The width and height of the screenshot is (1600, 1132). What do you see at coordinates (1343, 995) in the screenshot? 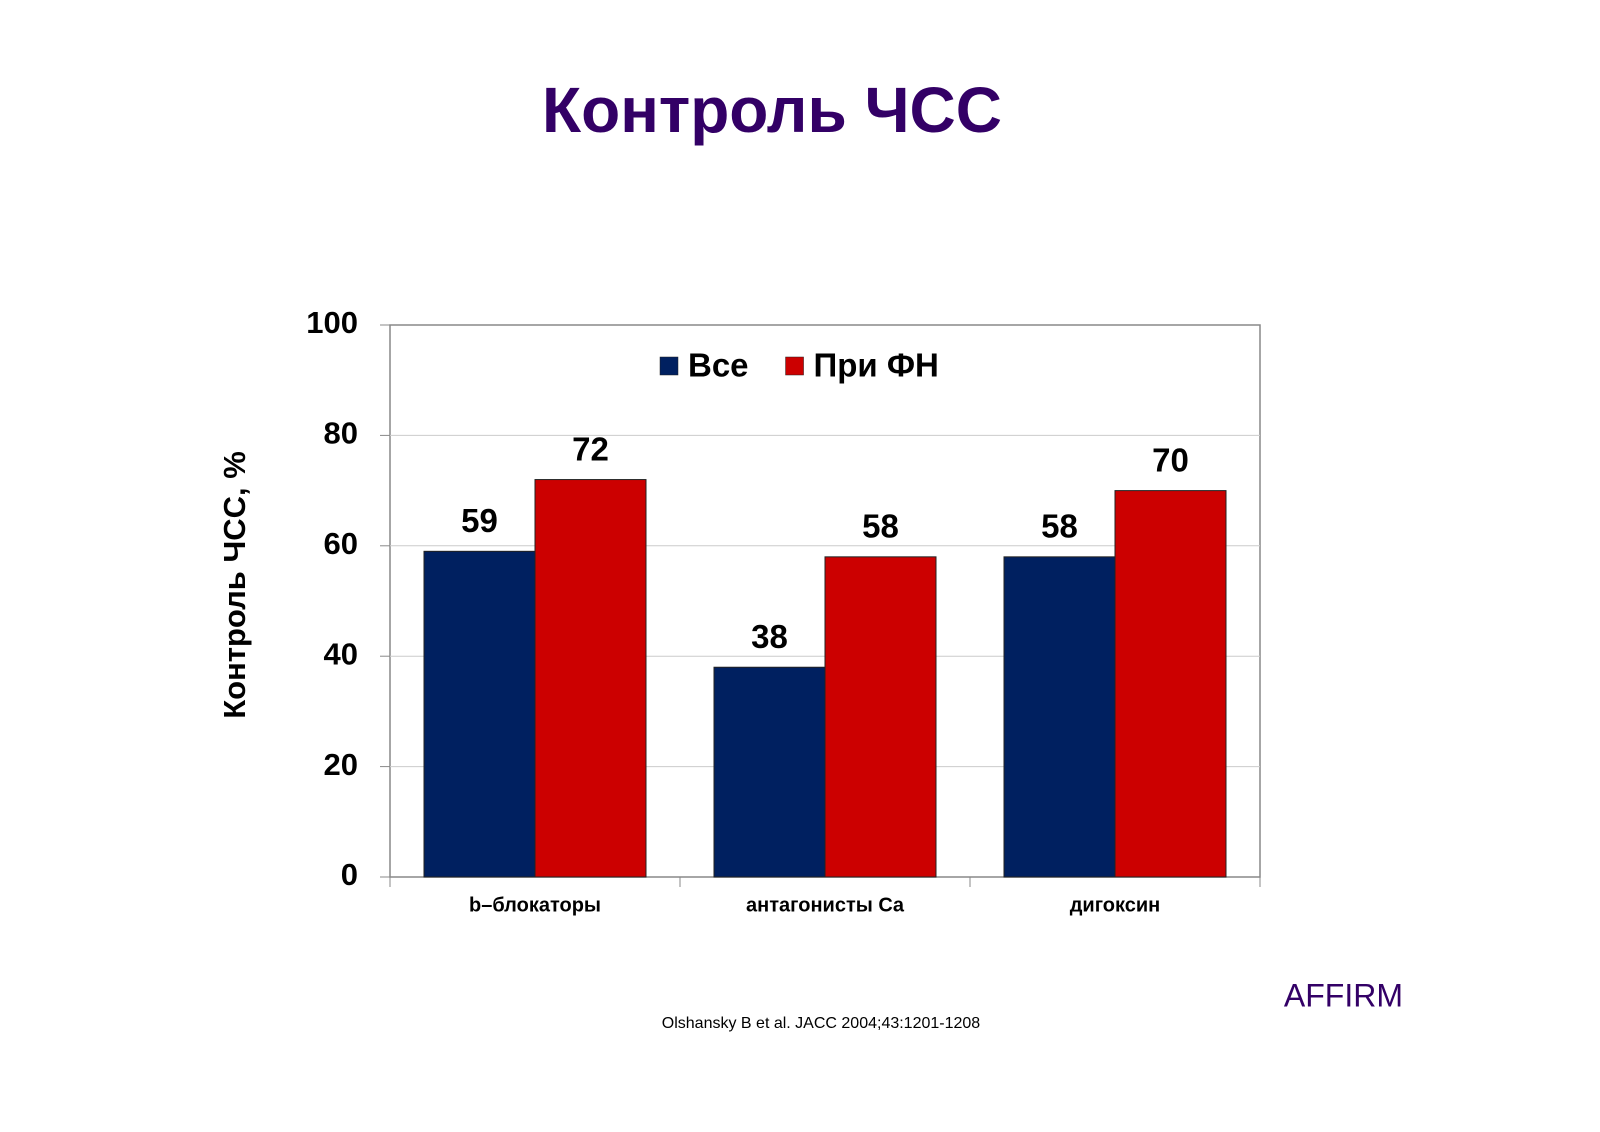
I see `note: AFFIRM` at bounding box center [1343, 995].